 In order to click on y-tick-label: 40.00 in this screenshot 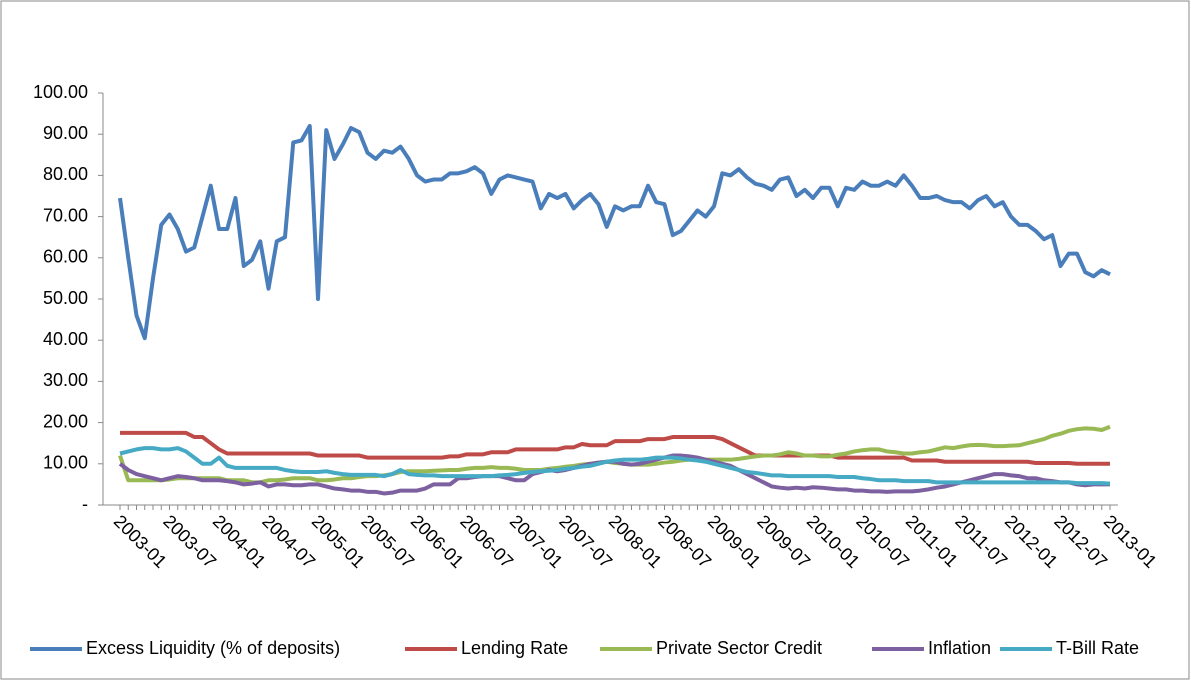, I will do `click(65, 339)`.